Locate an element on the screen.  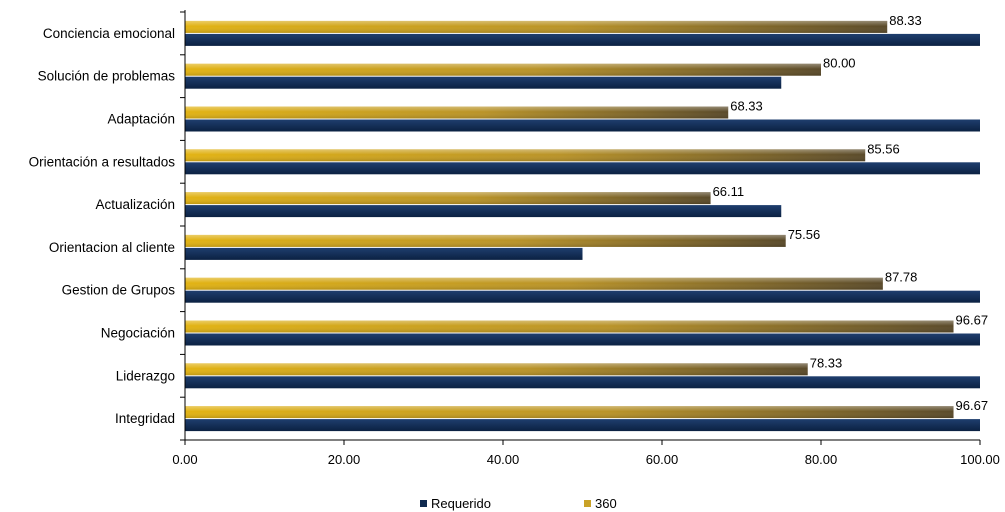
x-tick-label: 0.00 is located at coordinates (184, 459).